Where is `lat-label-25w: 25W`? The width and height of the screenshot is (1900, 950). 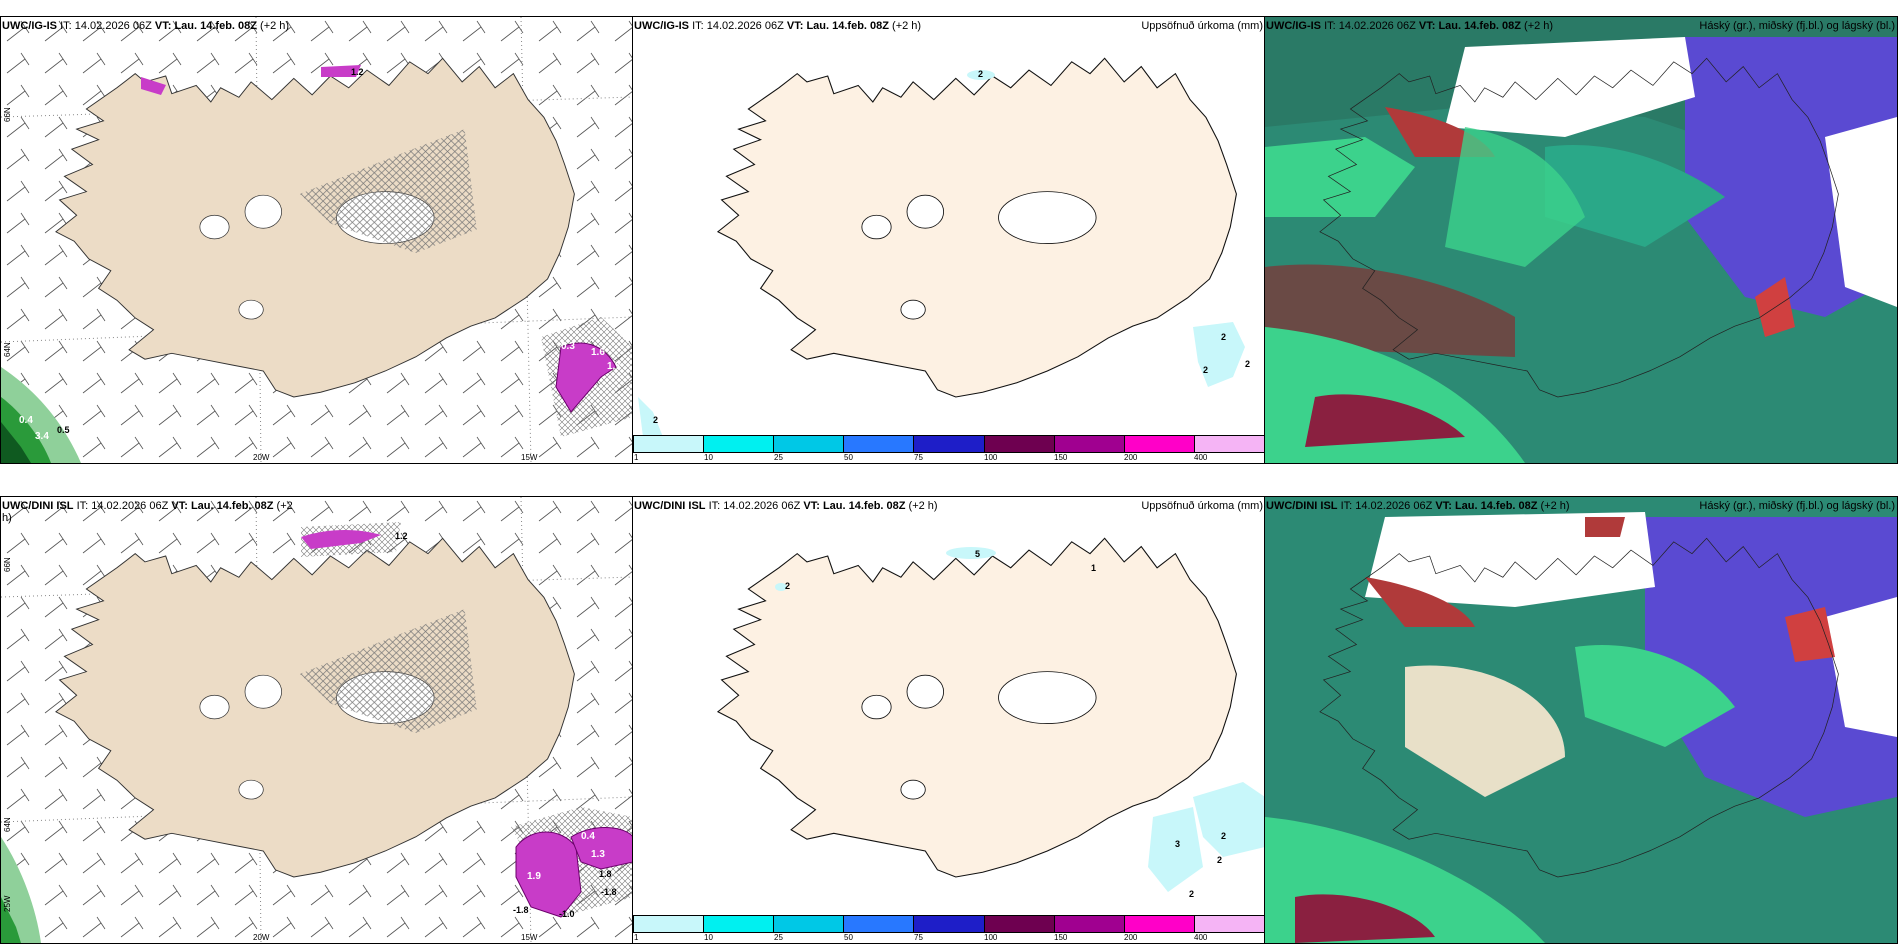
lat-label-25w: 25W is located at coordinates (7, 903).